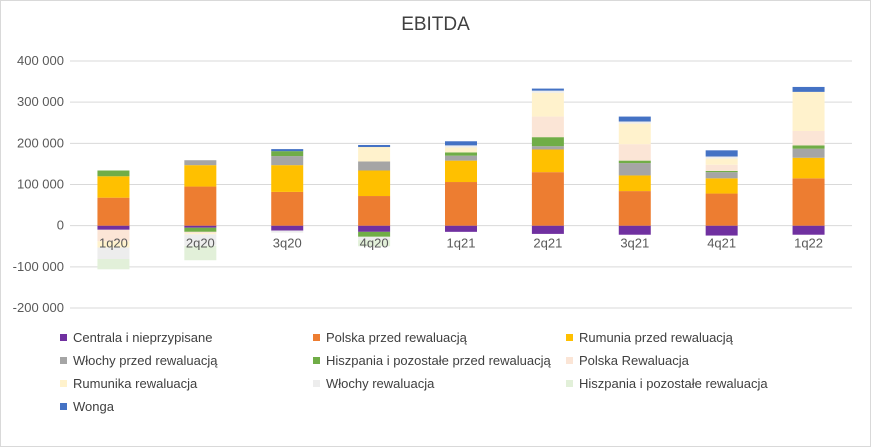 This screenshot has width=871, height=447. I want to click on x-tick-label: 1q20, so click(113, 243).